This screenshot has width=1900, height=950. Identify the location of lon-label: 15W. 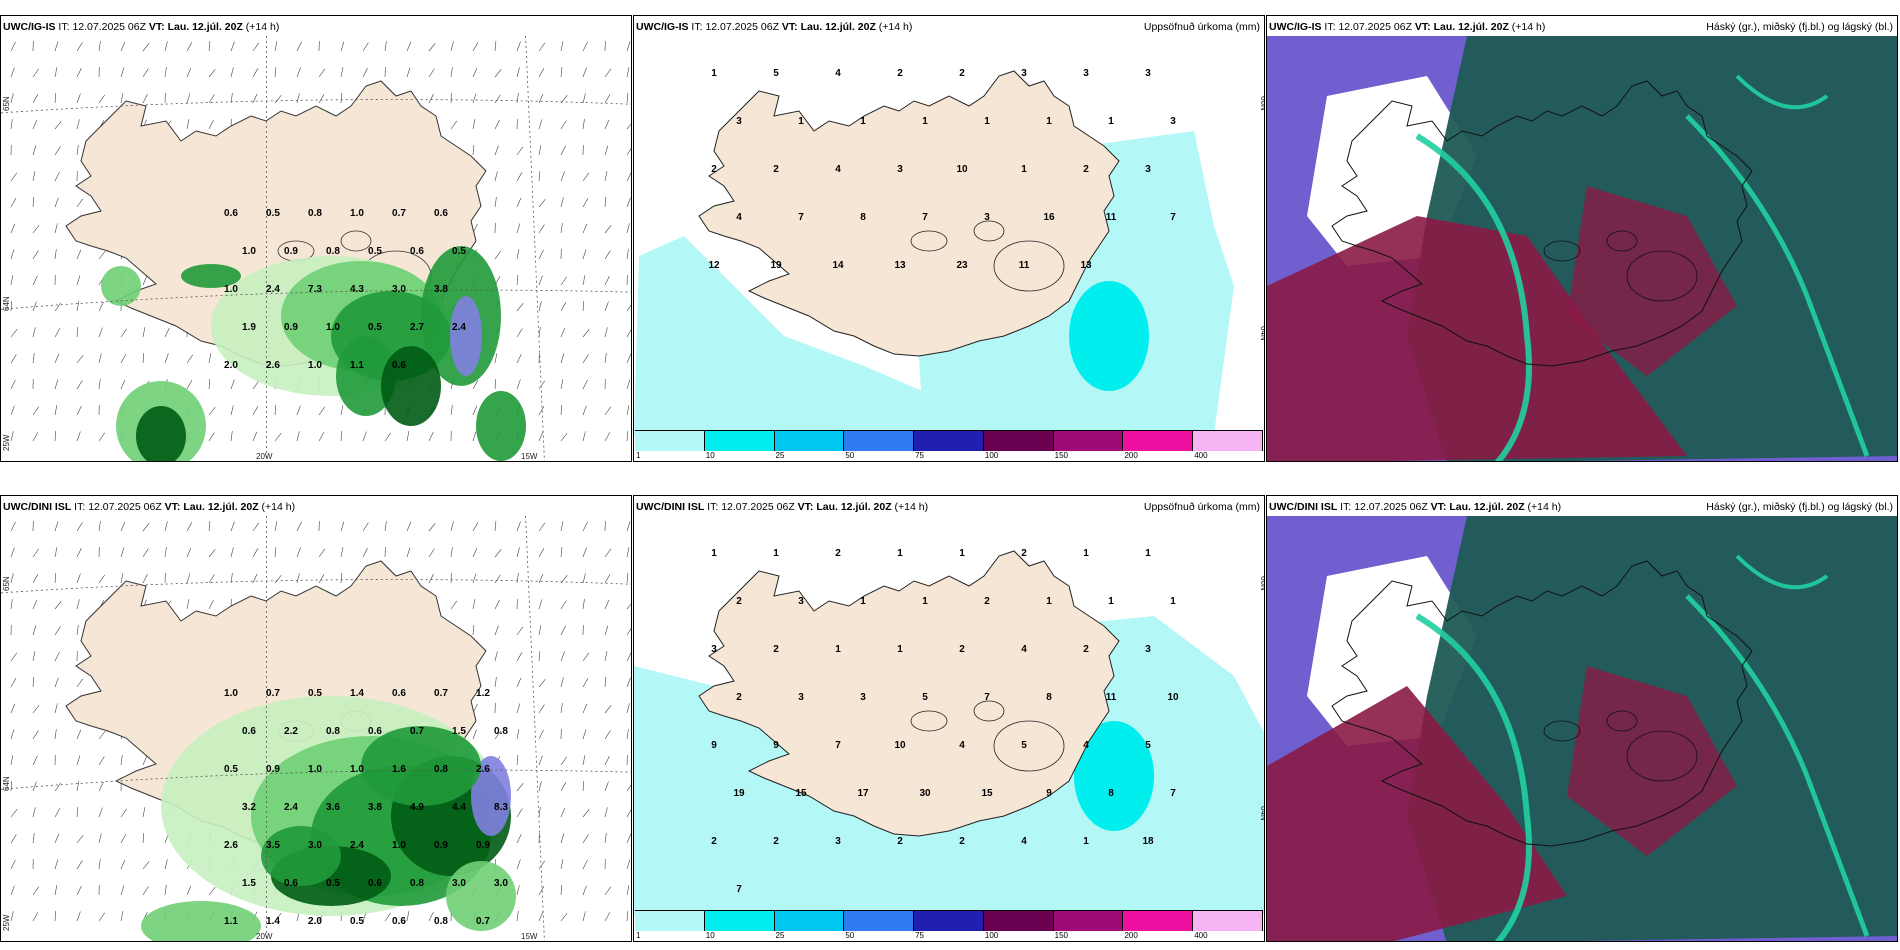
(529, 936).